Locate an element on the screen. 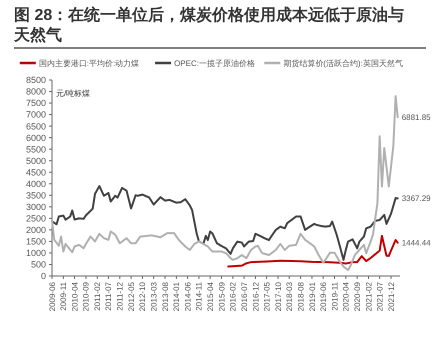 Image resolution: width=440 pixels, height=348 pixels. x-tick-label: 2015-09 is located at coordinates (221, 296).